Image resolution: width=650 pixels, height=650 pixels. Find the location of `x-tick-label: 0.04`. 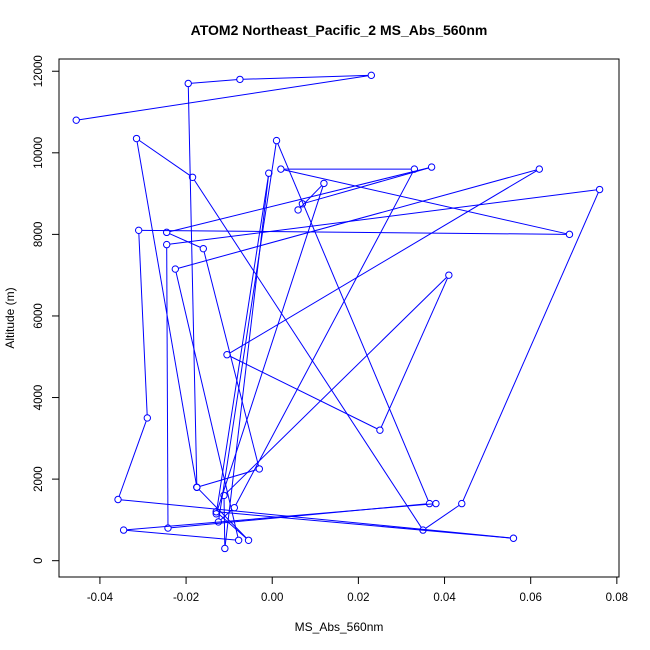

x-tick-label: 0.04 is located at coordinates (444, 598).